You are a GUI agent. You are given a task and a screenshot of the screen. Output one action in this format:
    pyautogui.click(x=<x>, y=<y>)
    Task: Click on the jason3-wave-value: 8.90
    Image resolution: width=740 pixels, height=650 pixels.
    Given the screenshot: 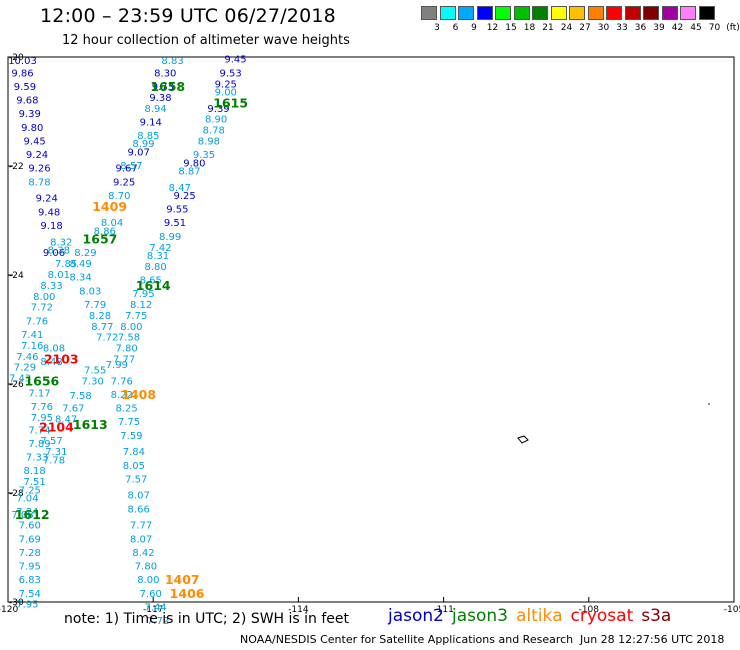 What is the action you would take?
    pyautogui.click(x=216, y=120)
    